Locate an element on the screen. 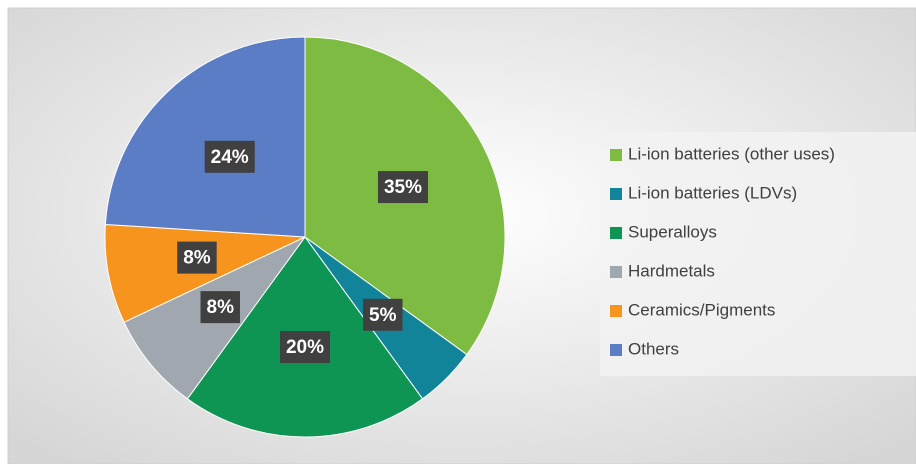  data-label-text: 35% is located at coordinates (403, 187).